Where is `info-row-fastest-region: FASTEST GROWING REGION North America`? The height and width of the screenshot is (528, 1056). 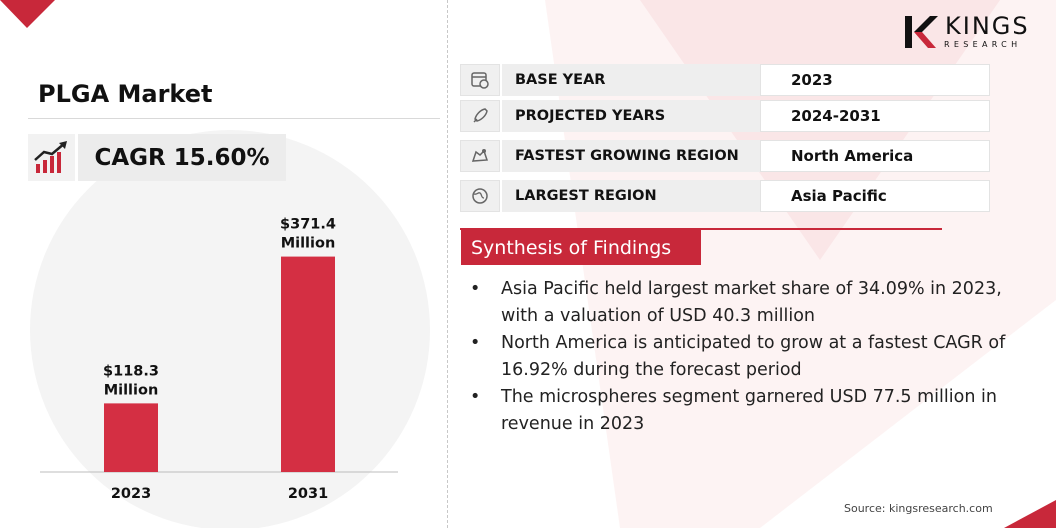
info-row-fastest-region: FASTEST GROWING REGION North America is located at coordinates (725, 156).